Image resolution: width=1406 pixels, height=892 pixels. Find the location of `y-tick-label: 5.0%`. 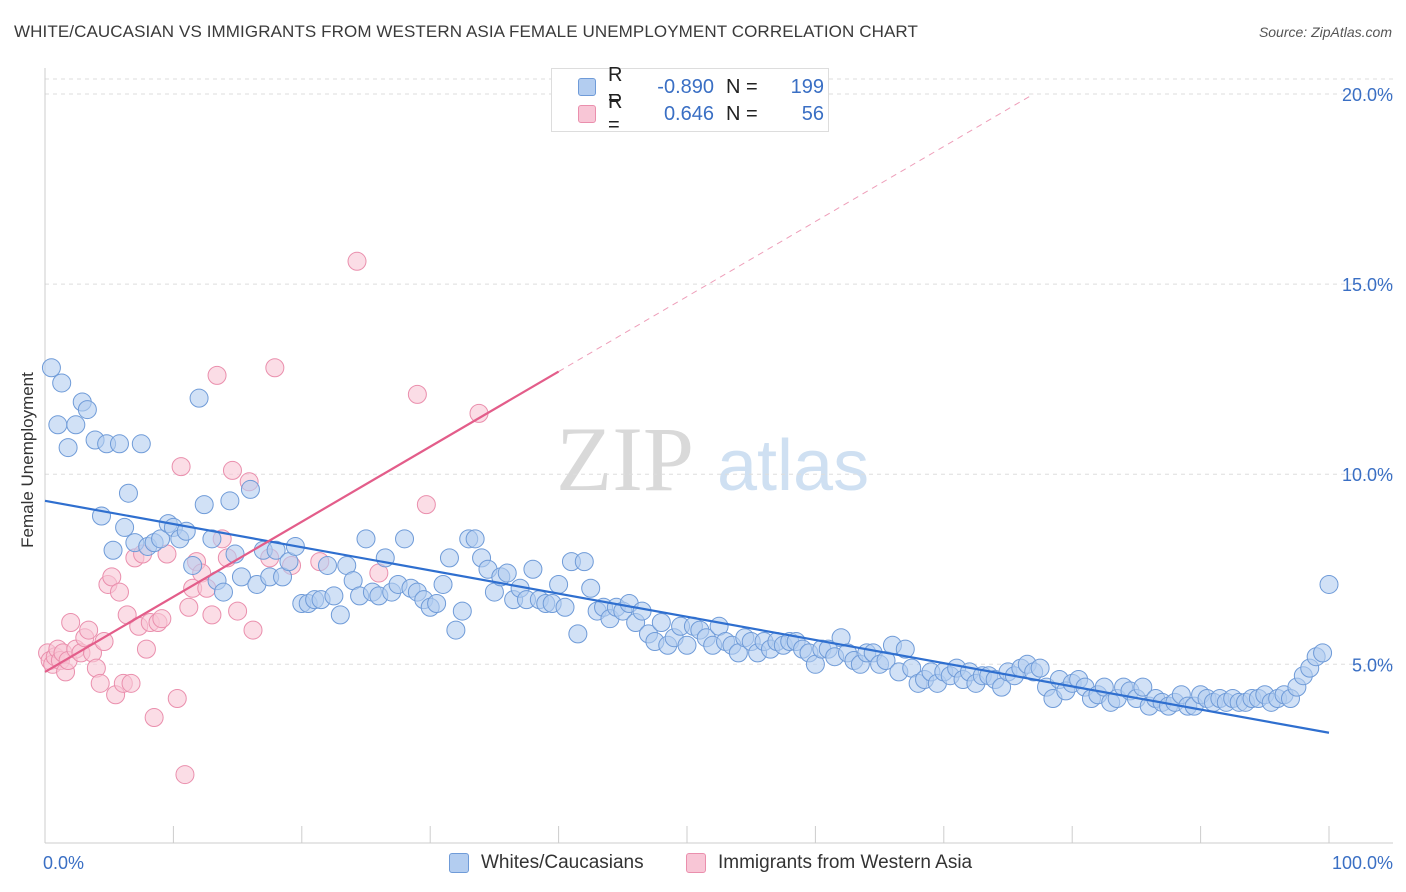

y-tick-label: 5.0% is located at coordinates (1372, 665).